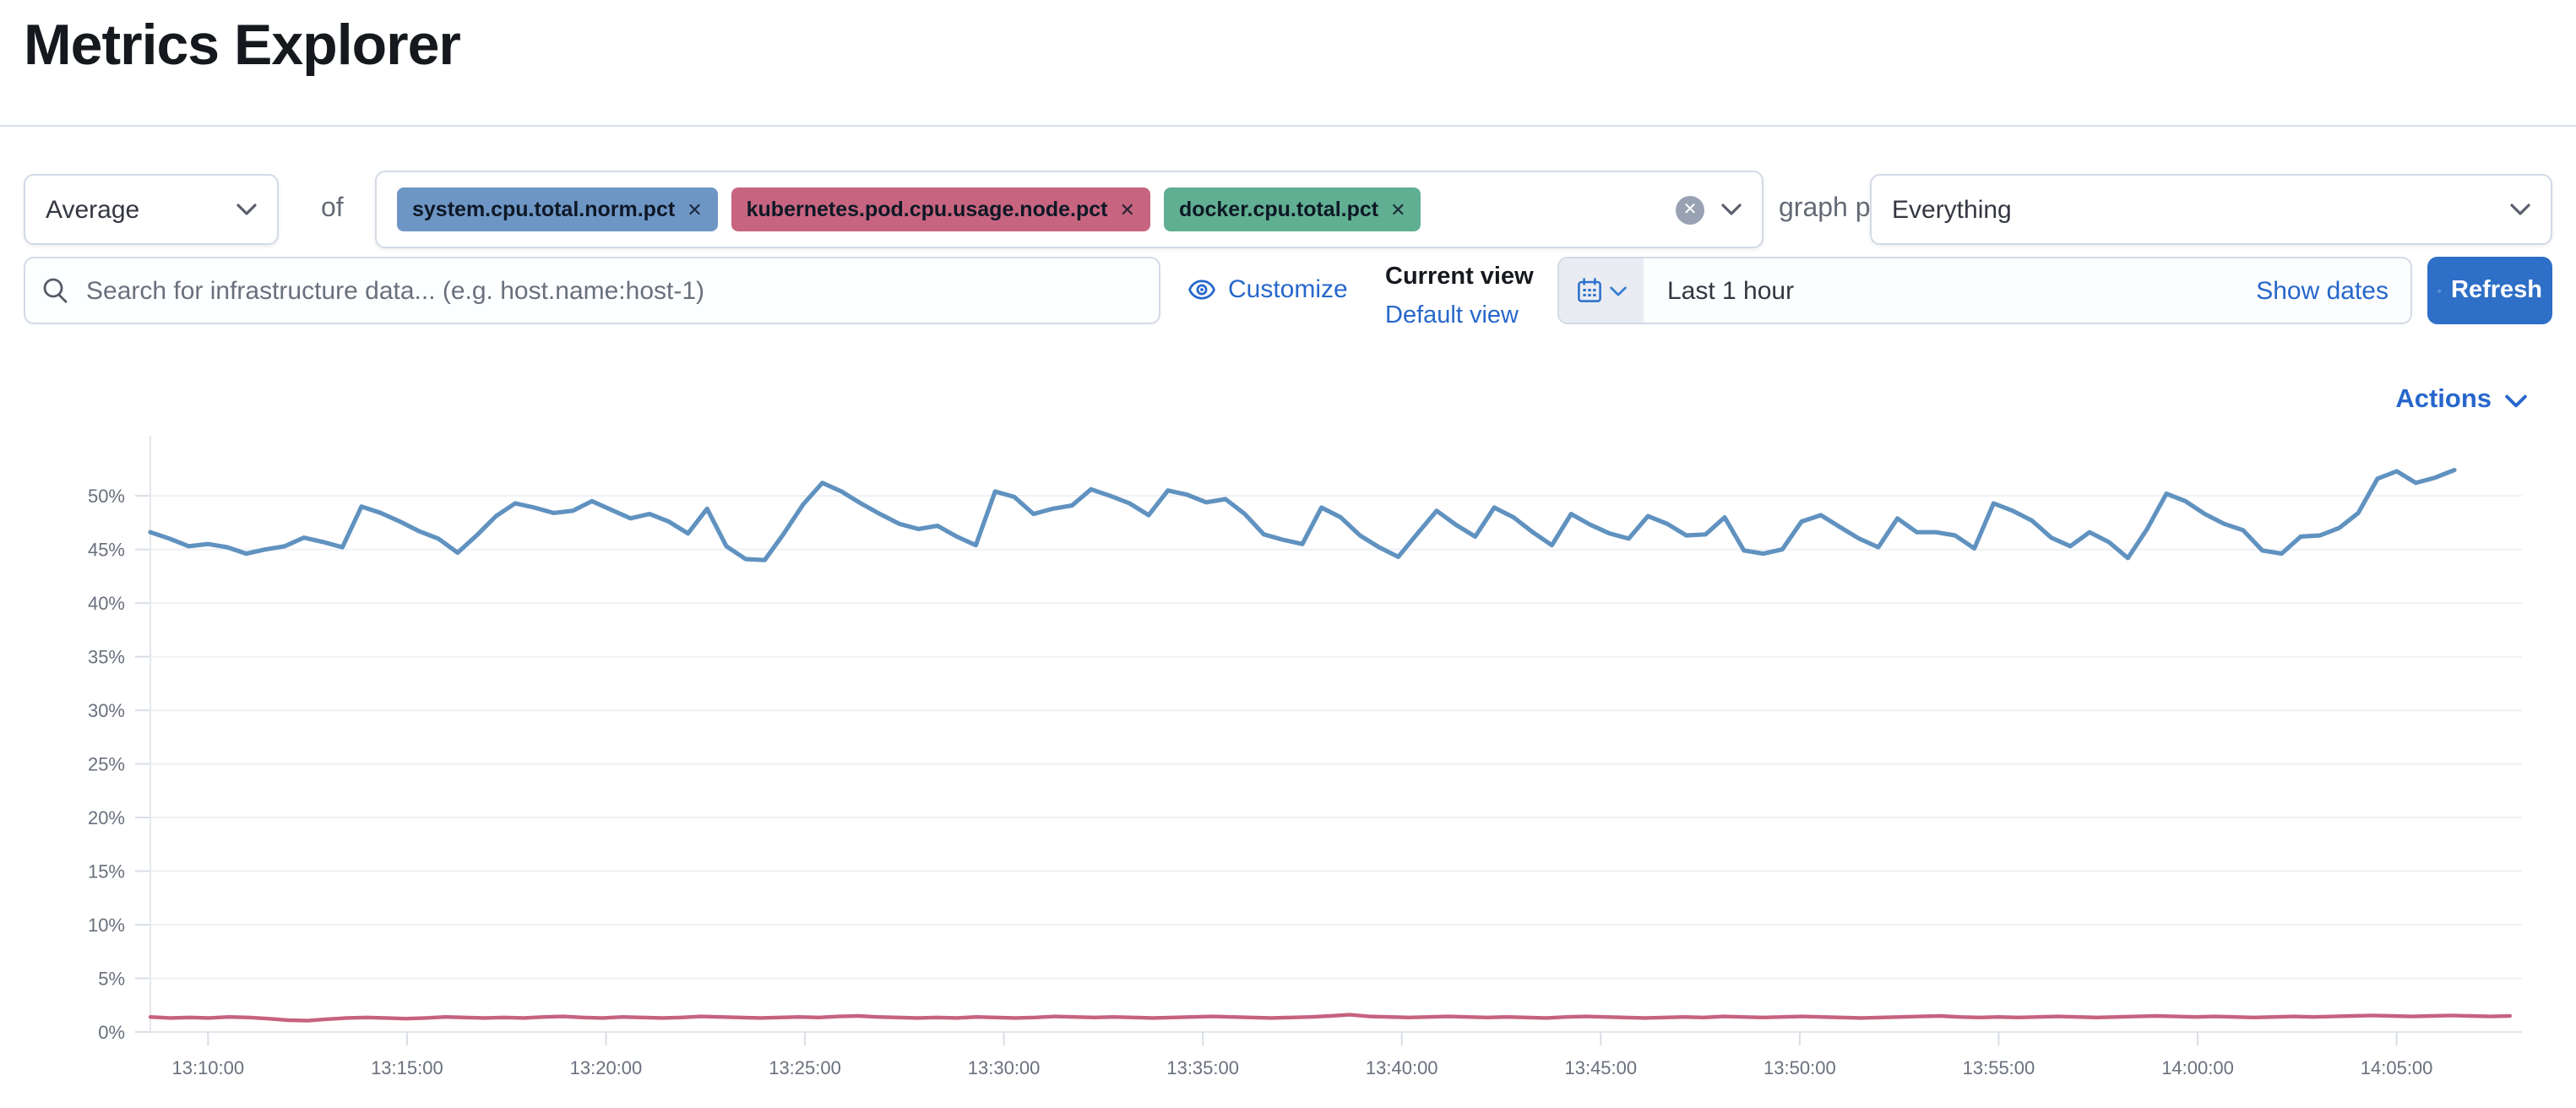 This screenshot has height=1108, width=2576. I want to click on metric-tag-label: docker.cpu.total.pct, so click(1278, 209).